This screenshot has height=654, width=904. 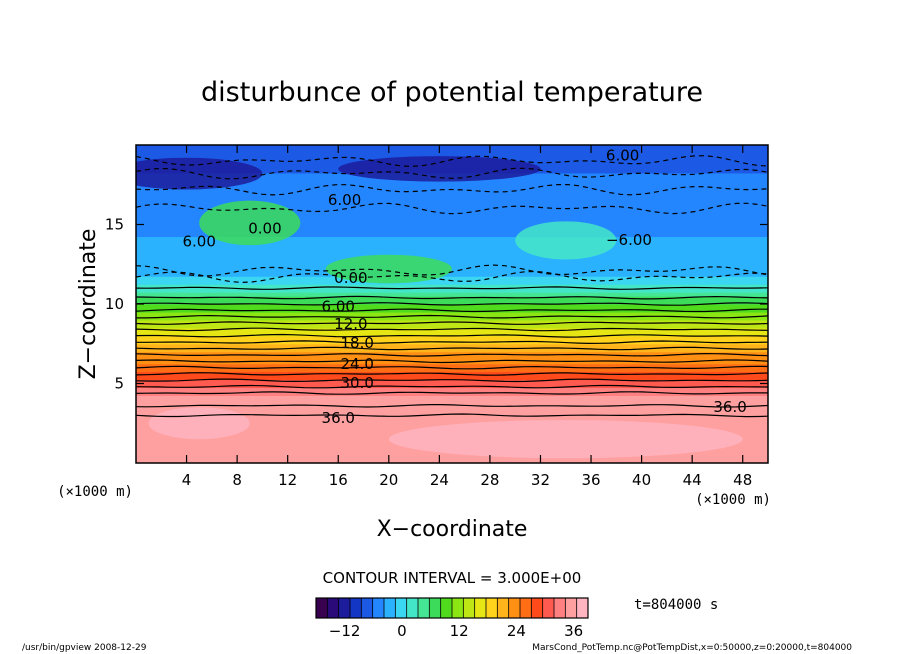 I want to click on x-tick-label: 28, so click(x=489, y=480).